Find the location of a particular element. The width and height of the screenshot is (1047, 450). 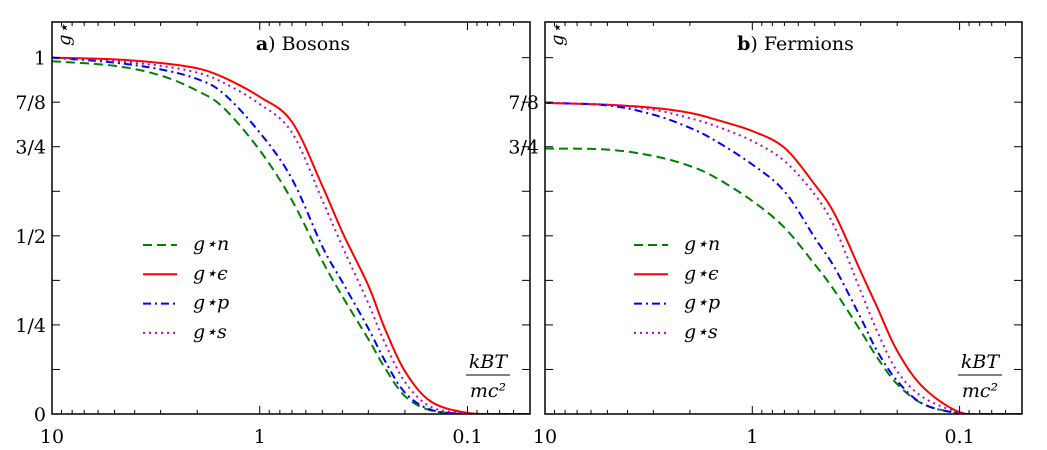

panel-title-text: Fermions is located at coordinates (809, 44).